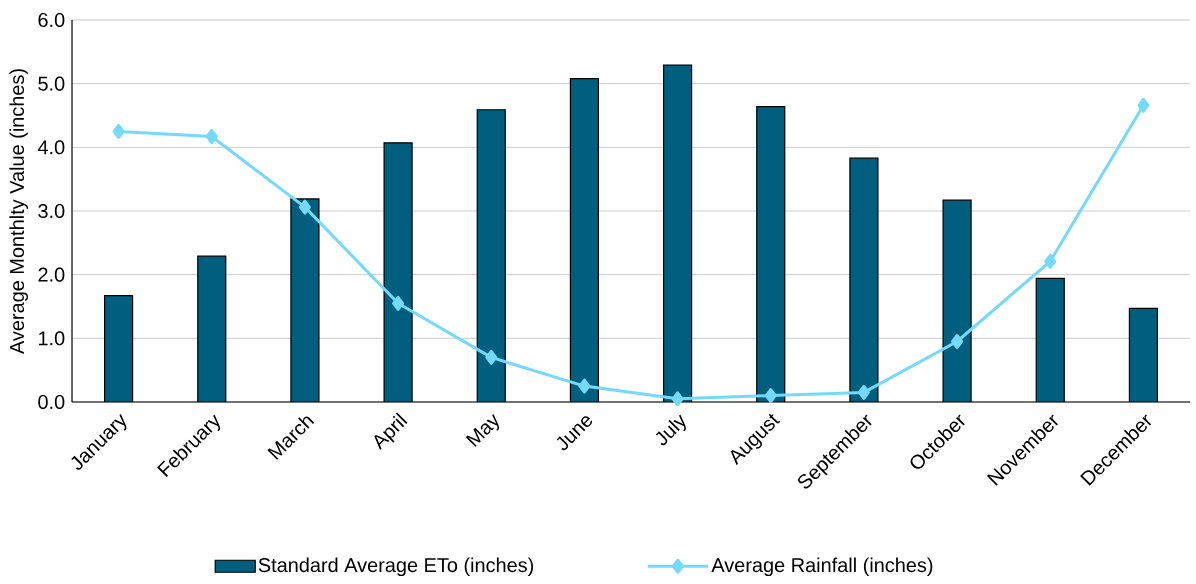 Image resolution: width=1196 pixels, height=584 pixels. I want to click on y-tick-label: 0.0, so click(51, 402).